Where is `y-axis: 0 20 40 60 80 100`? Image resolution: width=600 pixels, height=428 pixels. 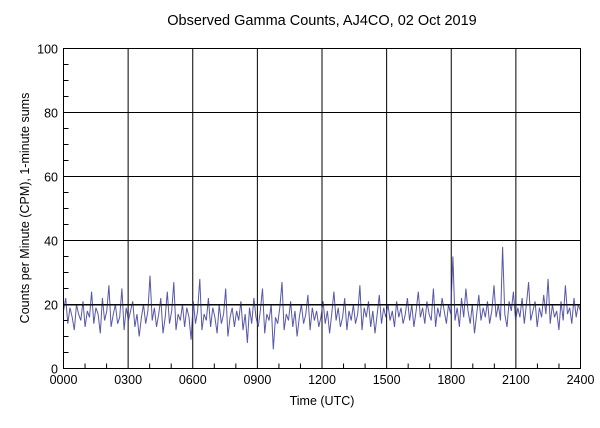 y-axis: 0 20 40 60 80 100 is located at coordinates (53, 210).